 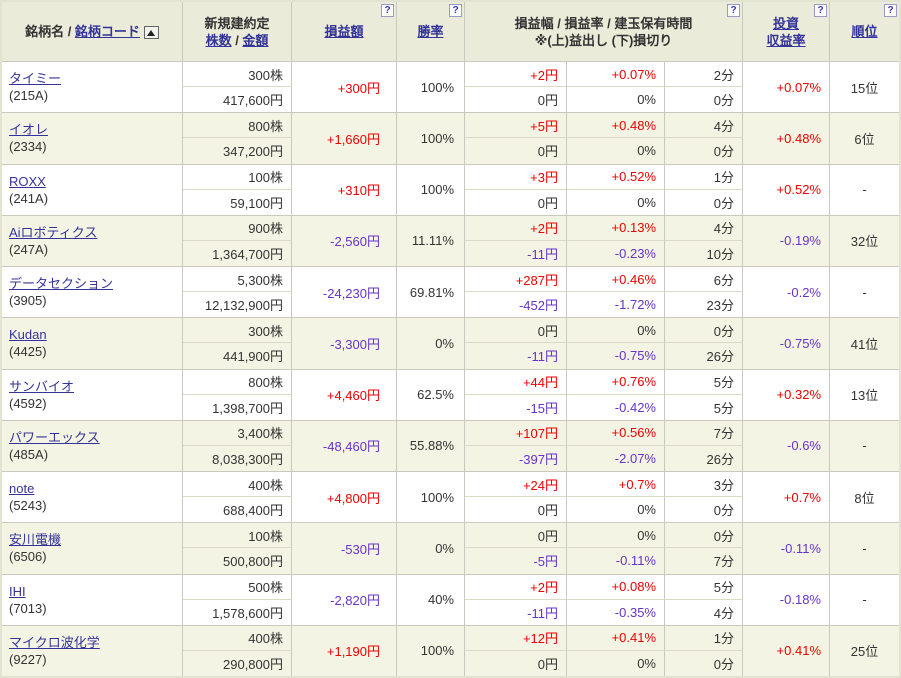 What do you see at coordinates (92, 343) in the screenshot?
I see `stock-name-cell: Kudan (4425)` at bounding box center [92, 343].